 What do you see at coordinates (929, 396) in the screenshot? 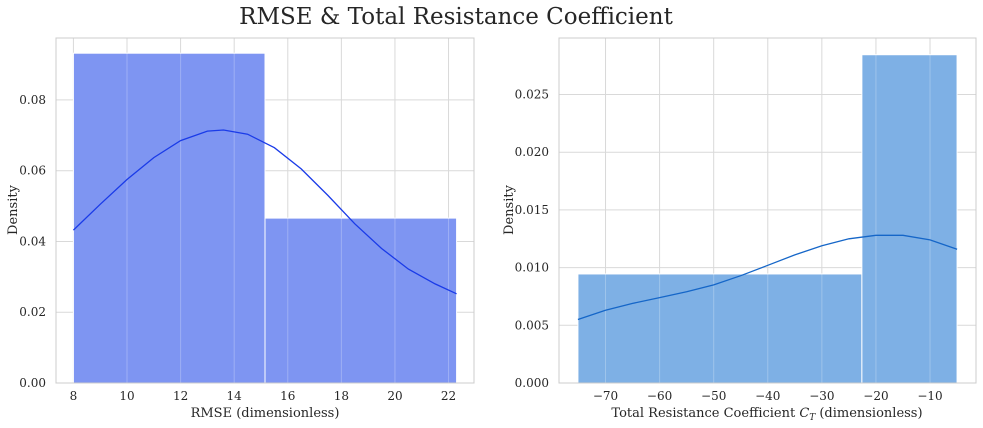
I see `x-tick-label: −10` at bounding box center [929, 396].